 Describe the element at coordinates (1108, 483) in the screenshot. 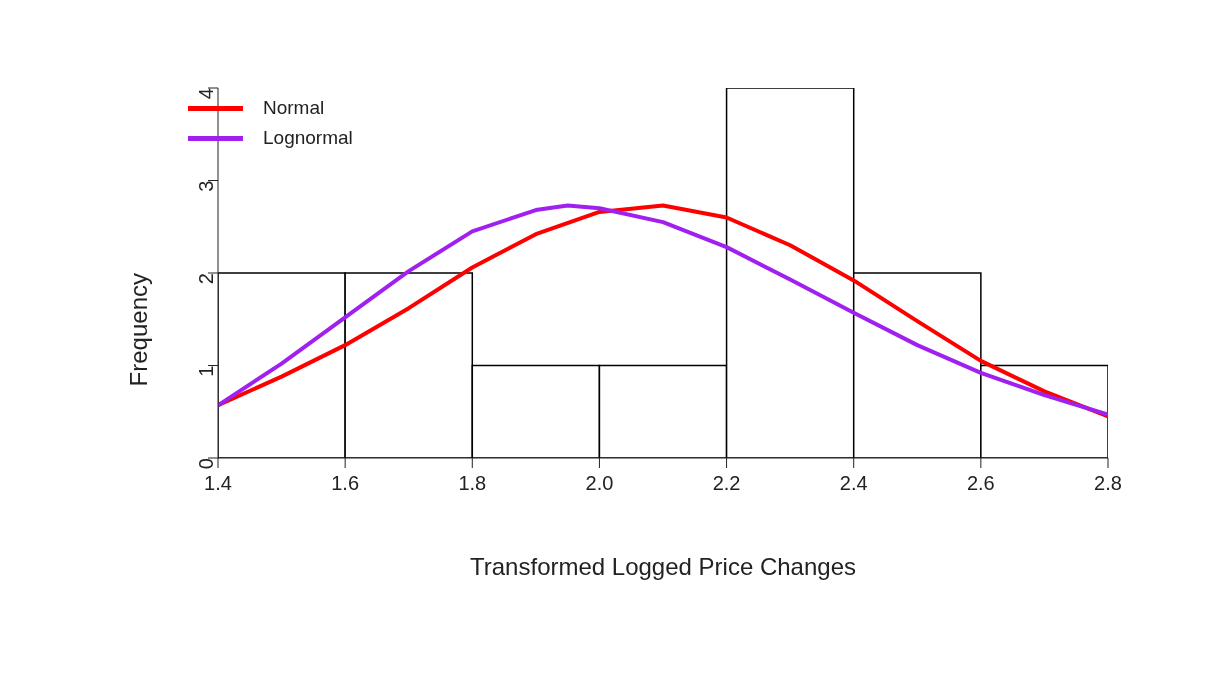

I see `x-tick-label: 2.8` at that location.